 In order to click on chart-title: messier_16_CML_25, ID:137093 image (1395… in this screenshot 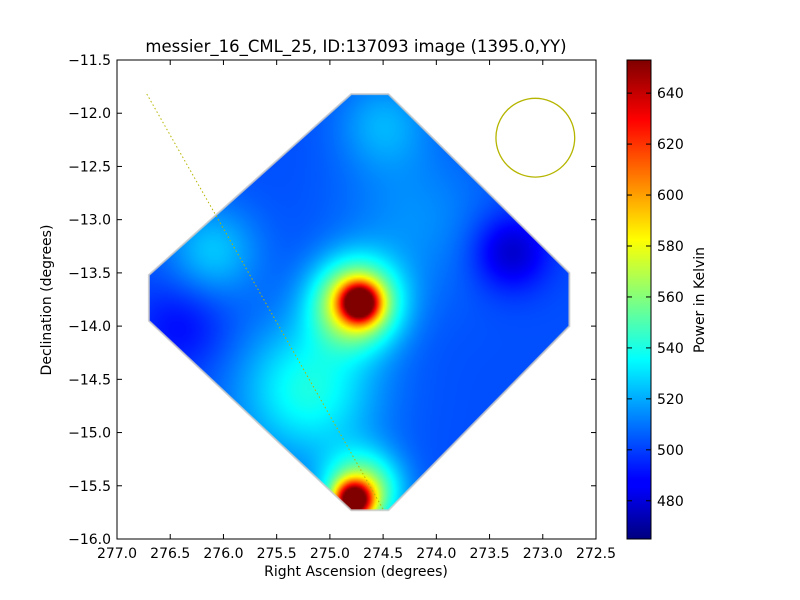, I will do `click(355, 47)`.